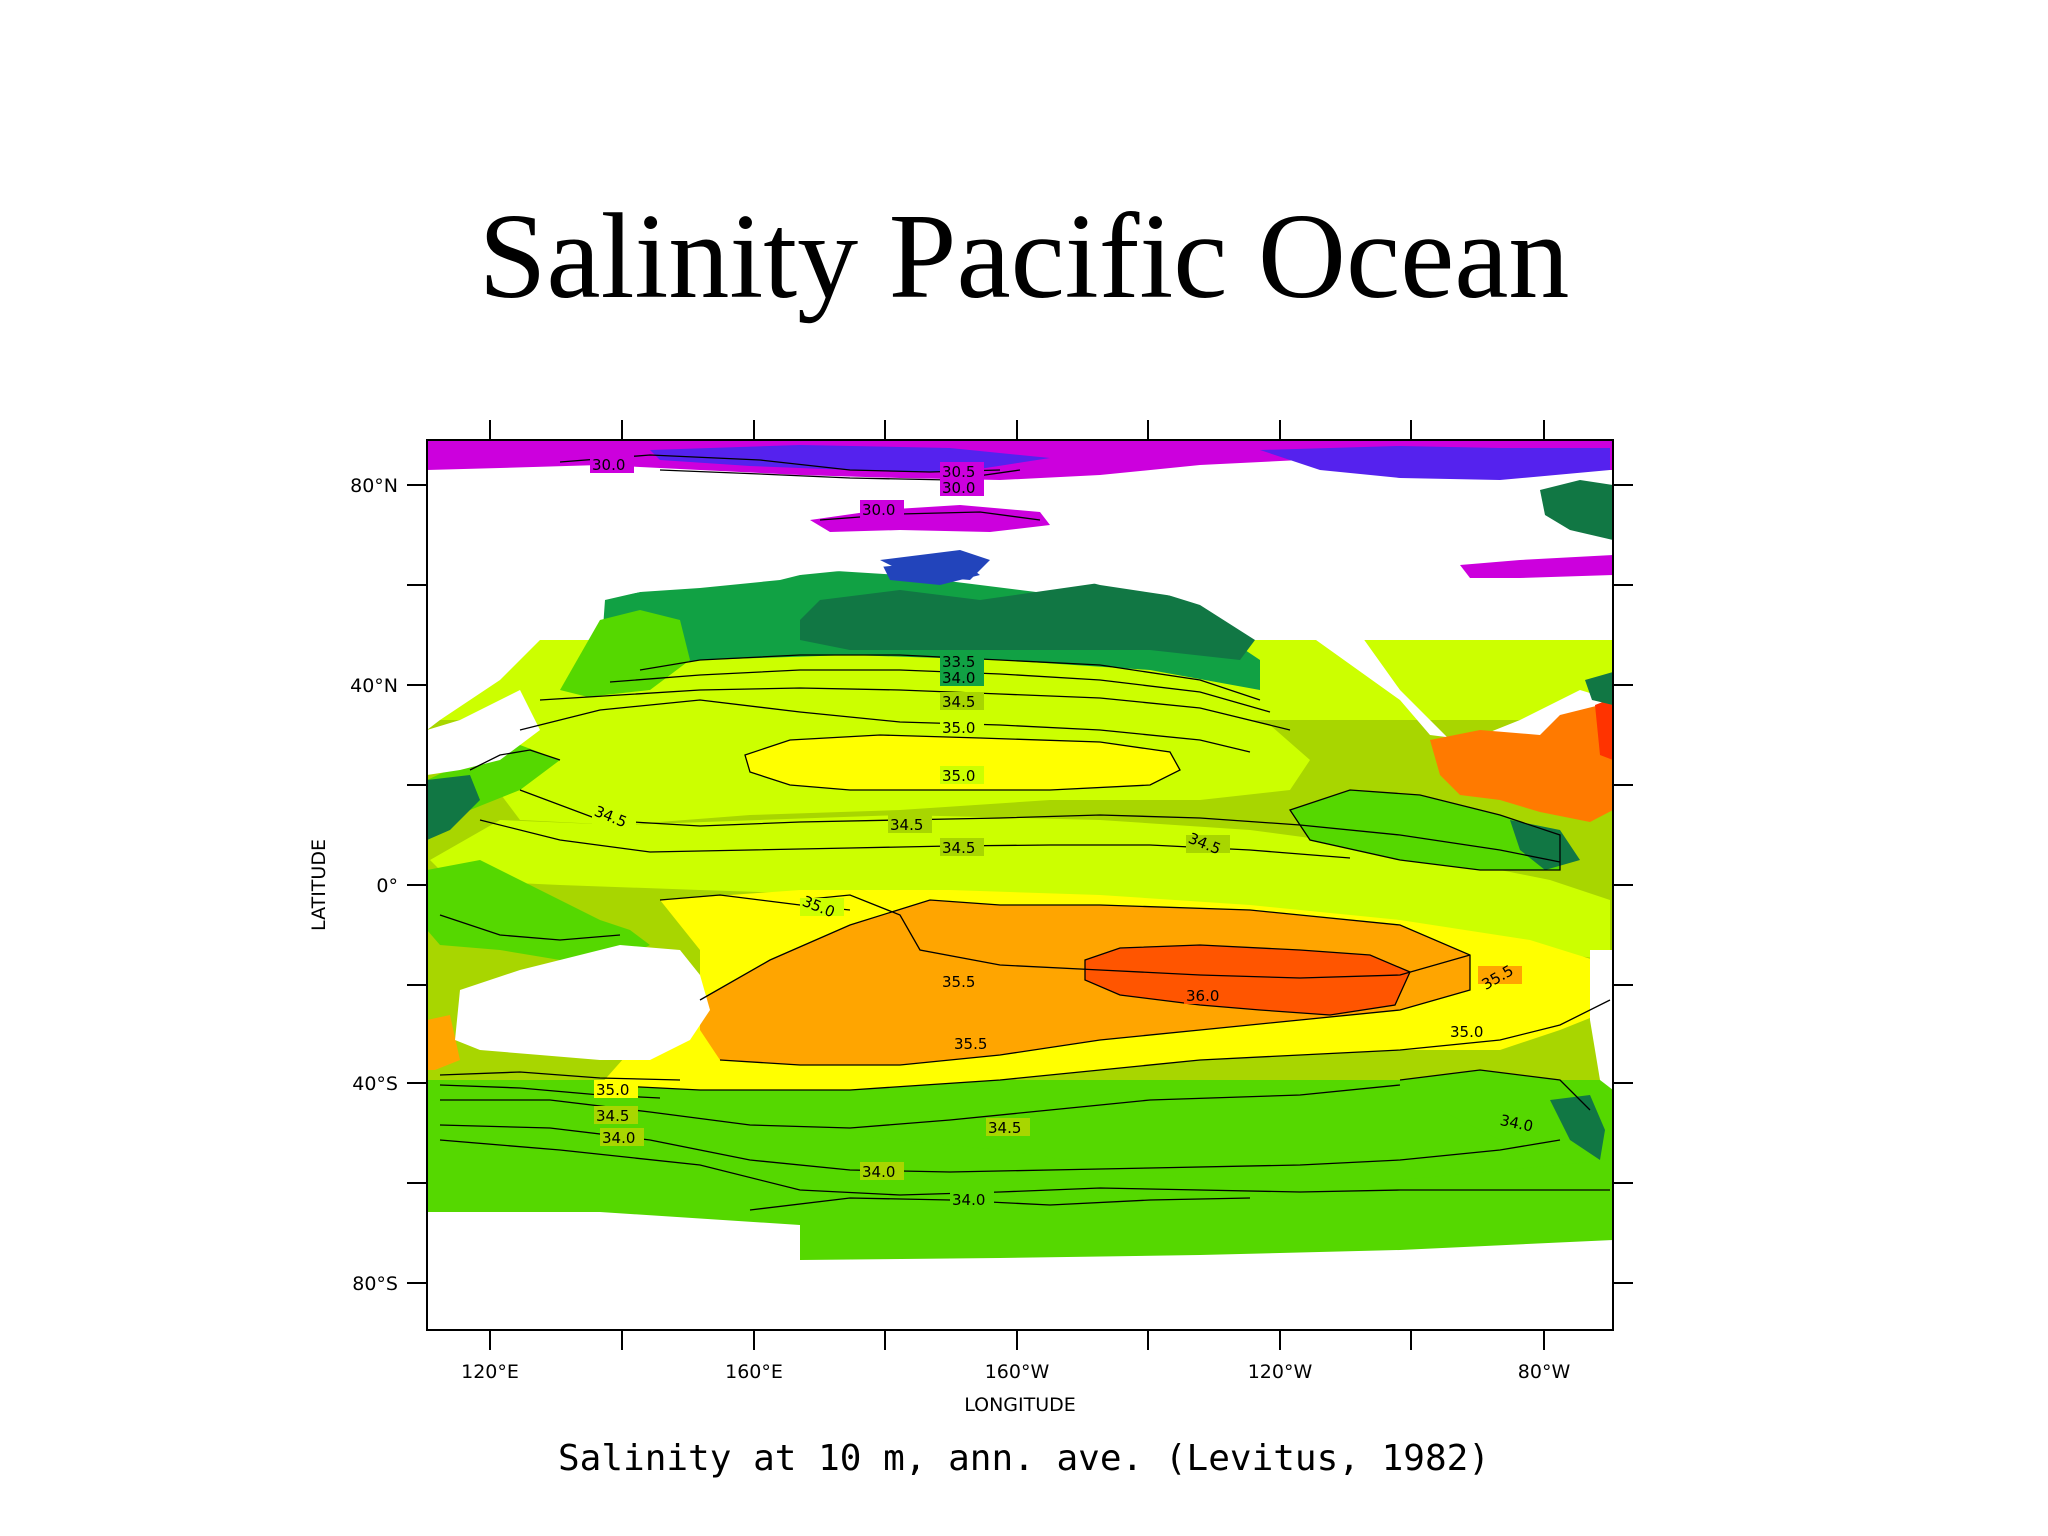 Image resolution: width=2048 pixels, height=1536 pixels. Describe the element at coordinates (1020, 1271) in the screenshot. I see `land-antarctica` at that location.